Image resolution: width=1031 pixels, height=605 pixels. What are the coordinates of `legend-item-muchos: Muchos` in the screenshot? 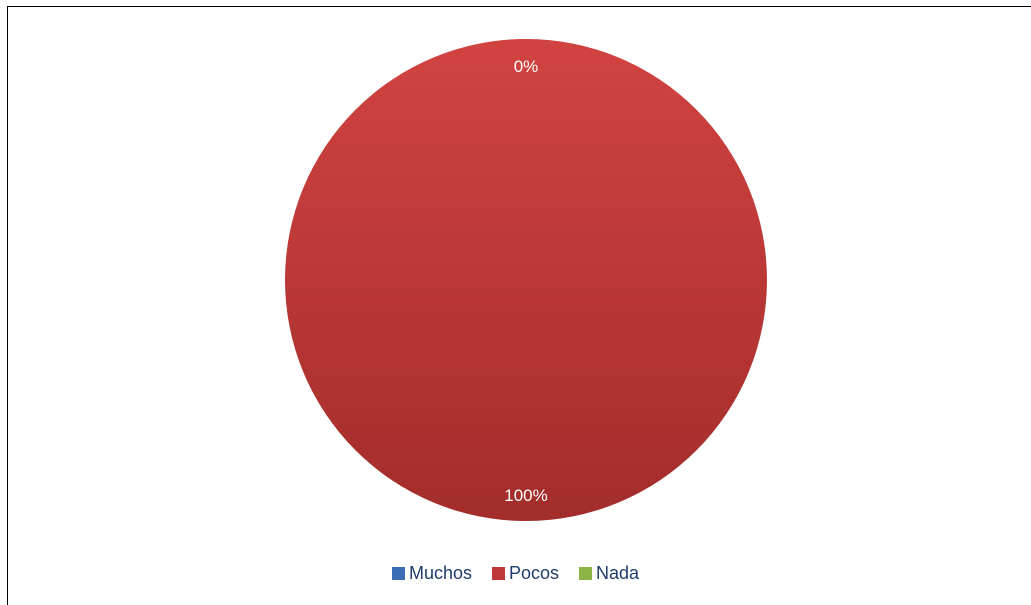 It's located at (431, 573).